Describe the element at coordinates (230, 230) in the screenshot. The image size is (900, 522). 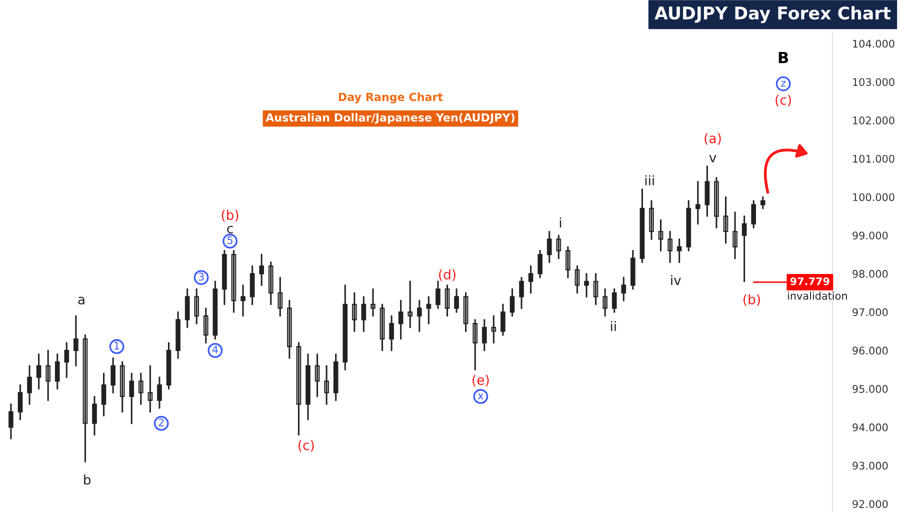
I see `annotation: c` at that location.